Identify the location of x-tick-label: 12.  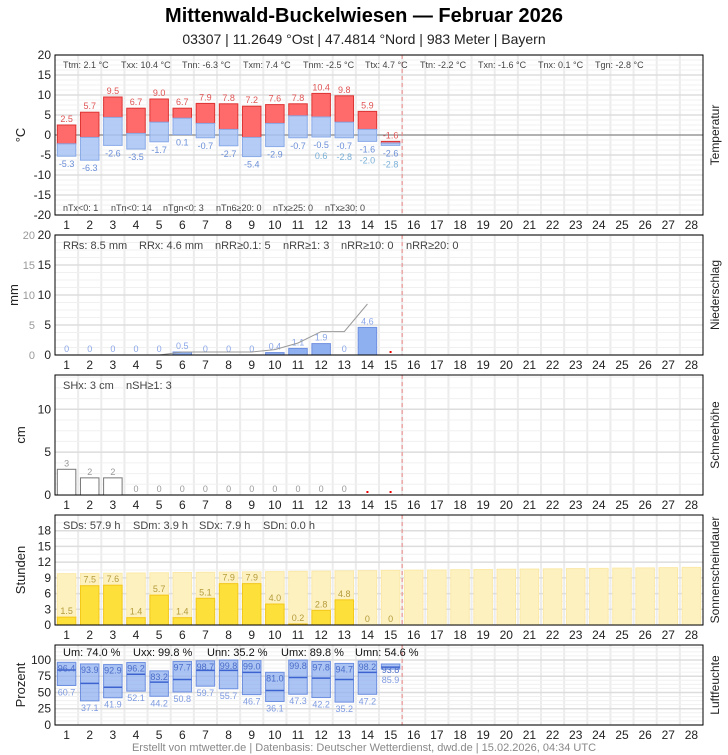
(321, 365).